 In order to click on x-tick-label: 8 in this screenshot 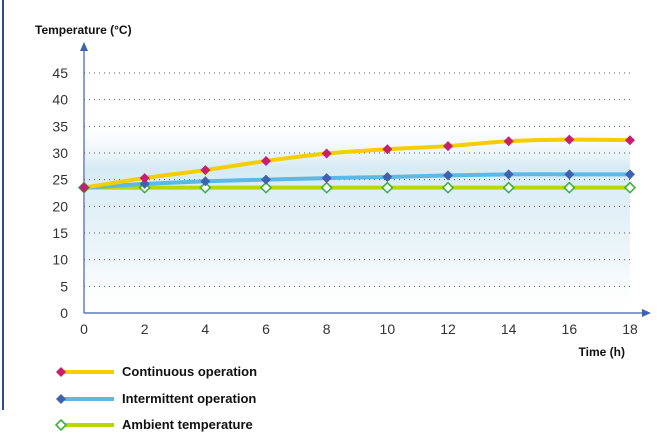, I will do `click(327, 329)`.